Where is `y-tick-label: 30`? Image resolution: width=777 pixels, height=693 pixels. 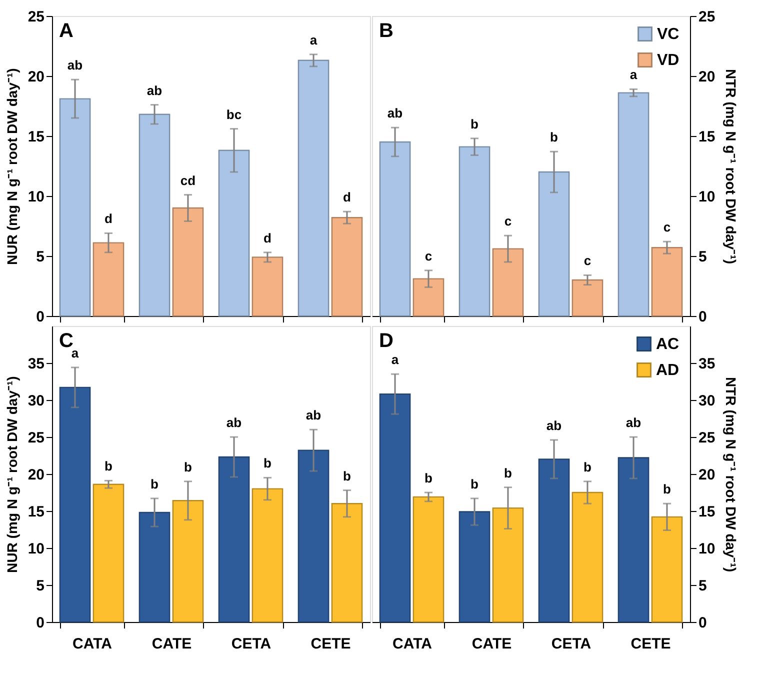
y-tick-label: 30 is located at coordinates (36, 401).